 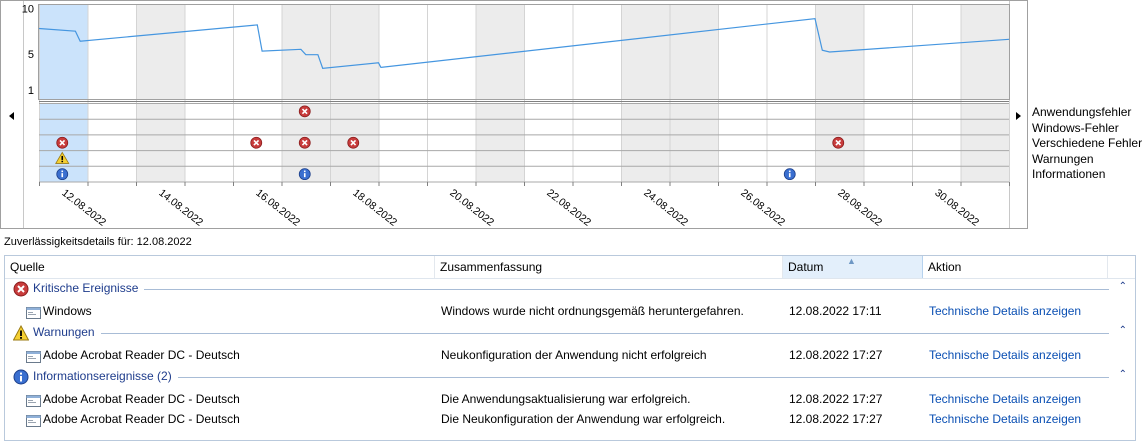 I want to click on legend-item: Anwendungsfehler, so click(x=1082, y=112).